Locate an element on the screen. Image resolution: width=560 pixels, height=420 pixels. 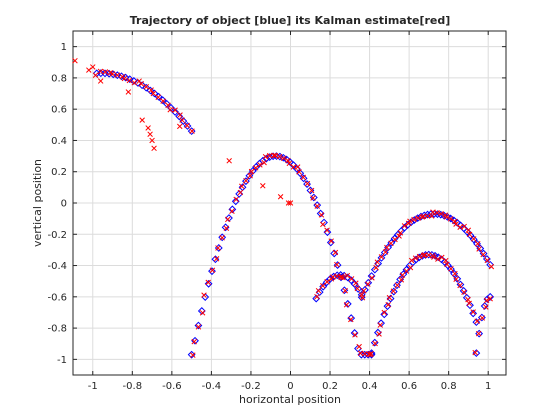
y-axis-label: vertical position is located at coordinates (37, 203).